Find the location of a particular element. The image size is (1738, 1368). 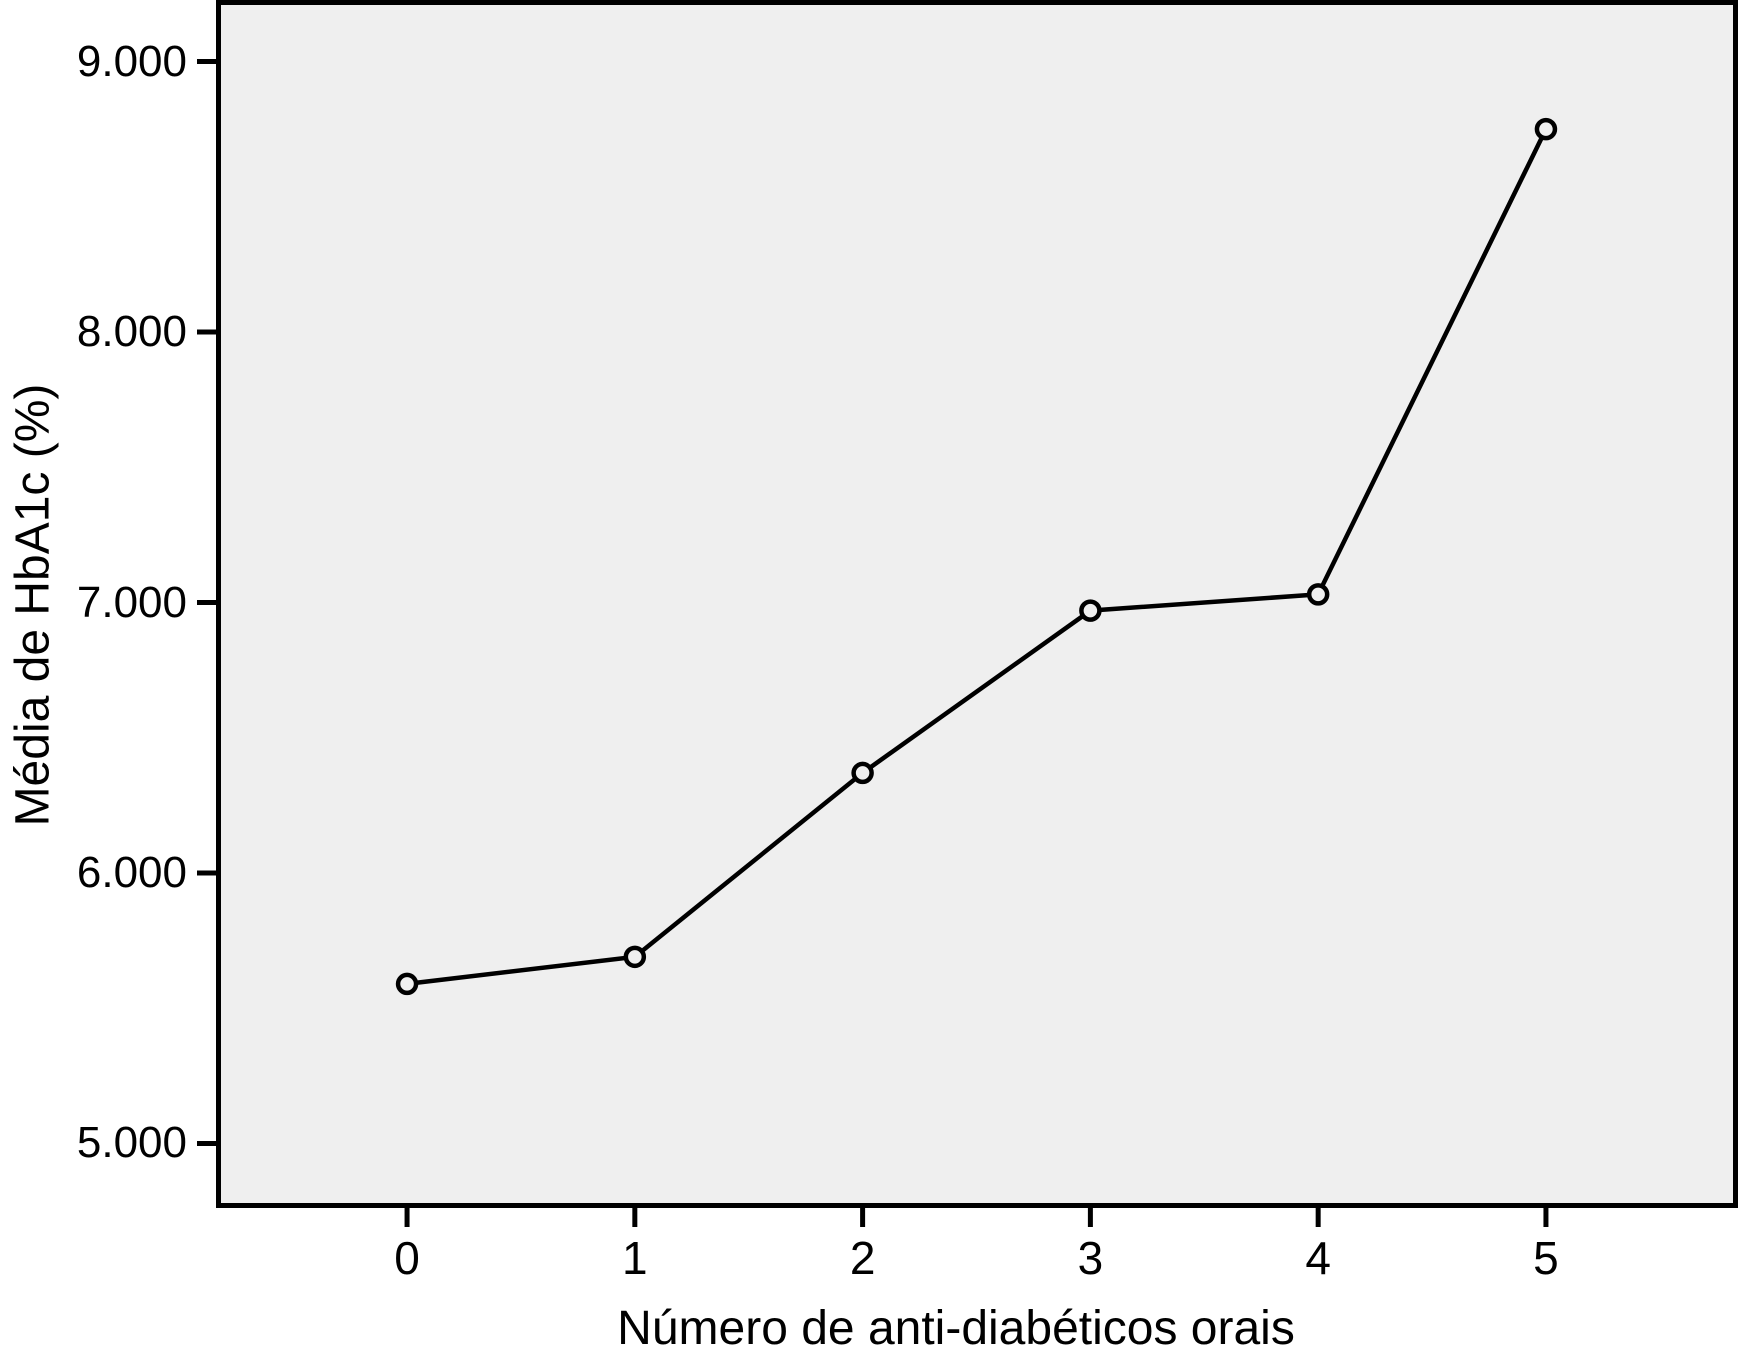

x-tick-label: 0 is located at coordinates (407, 1258).